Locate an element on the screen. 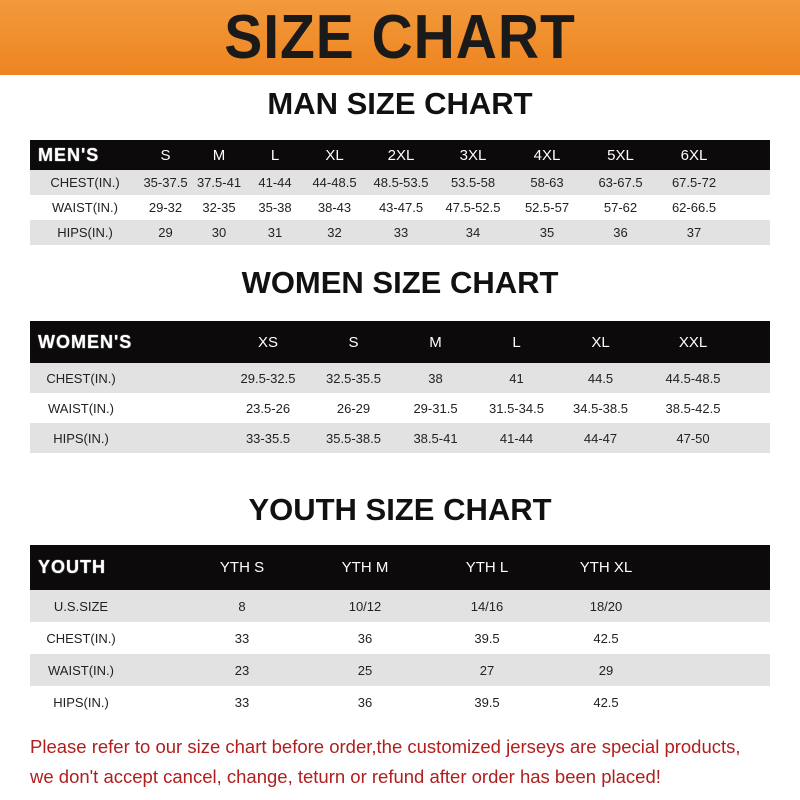 This screenshot has width=800, height=800. size-header: 2XL is located at coordinates (401, 155).